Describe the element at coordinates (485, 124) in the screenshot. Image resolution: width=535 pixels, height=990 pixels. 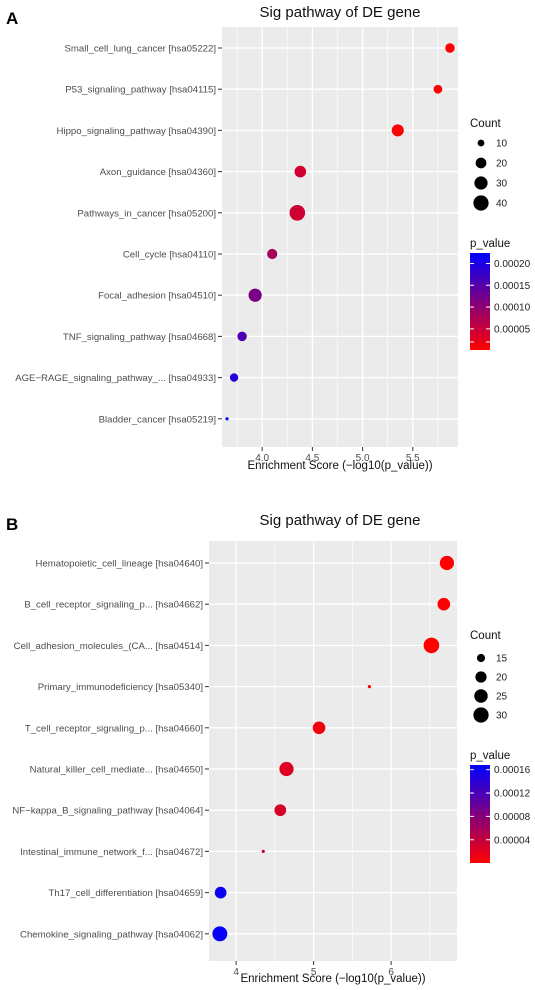
I see `size-legend-title-a: Count` at that location.